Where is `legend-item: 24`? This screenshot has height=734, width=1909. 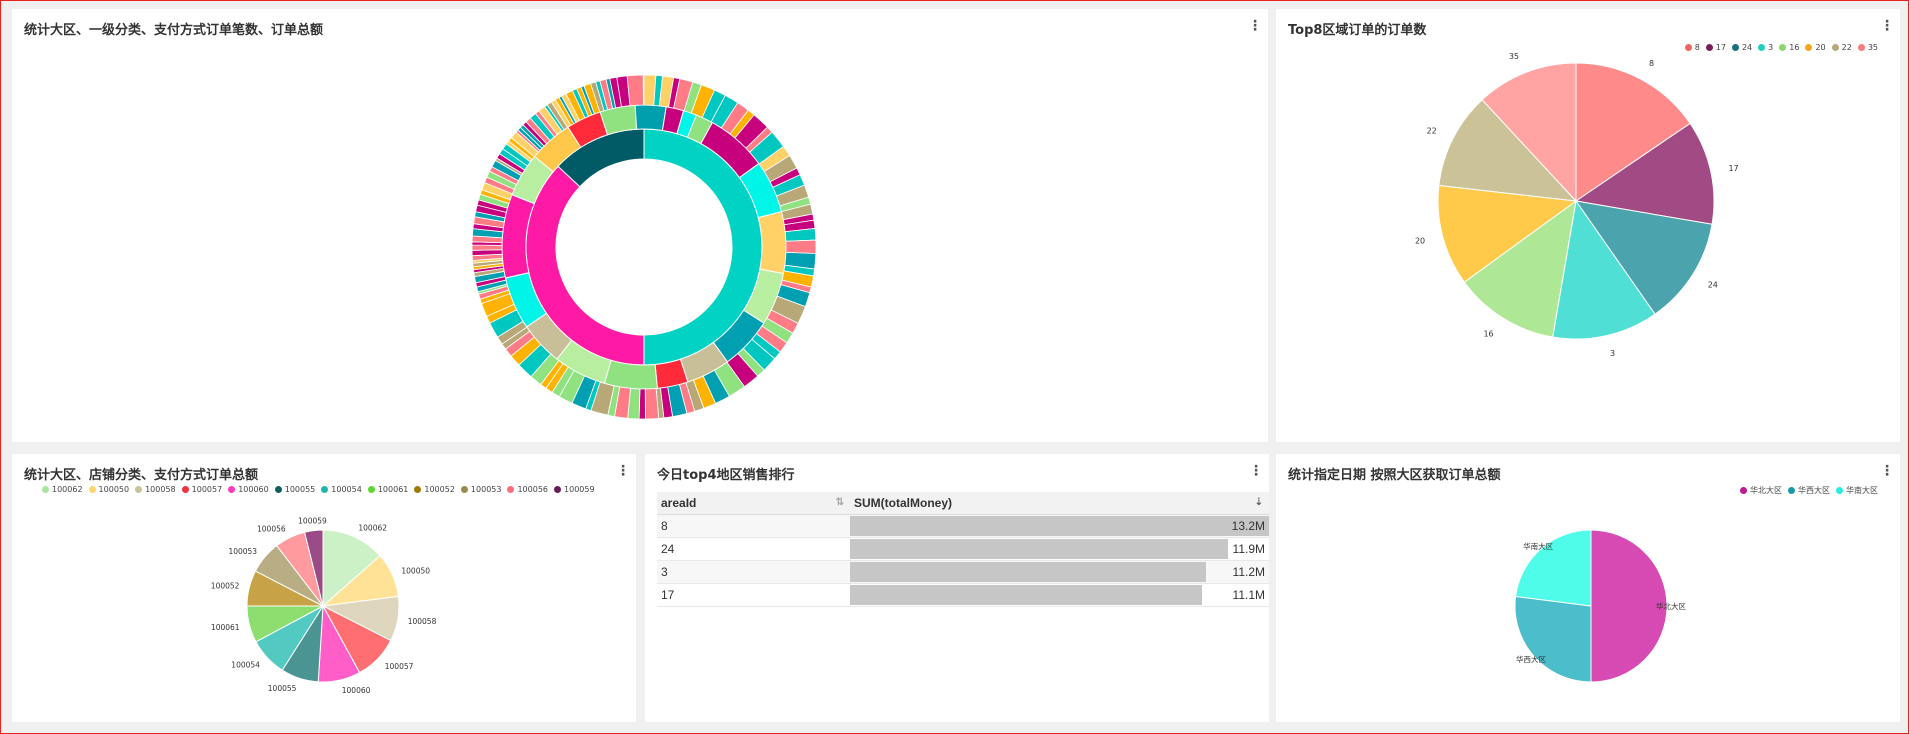
legend-item: 24 is located at coordinates (1741, 47).